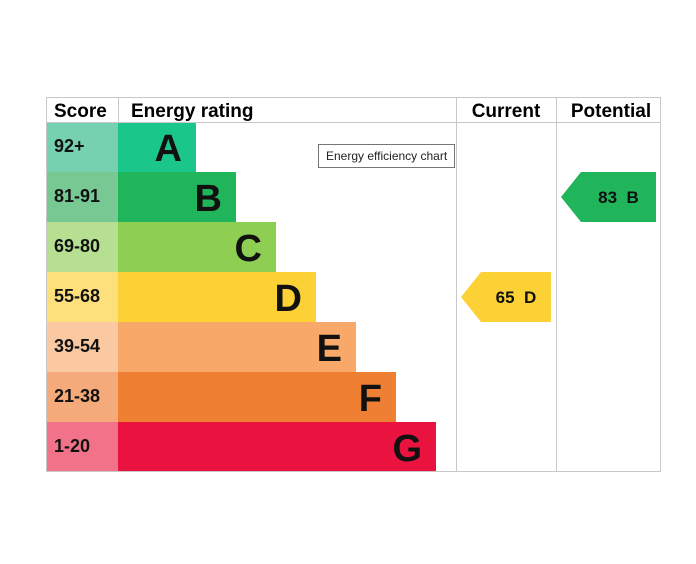 This screenshot has width=696, height=564. I want to click on band-d: 55-68 D, so click(181, 297).